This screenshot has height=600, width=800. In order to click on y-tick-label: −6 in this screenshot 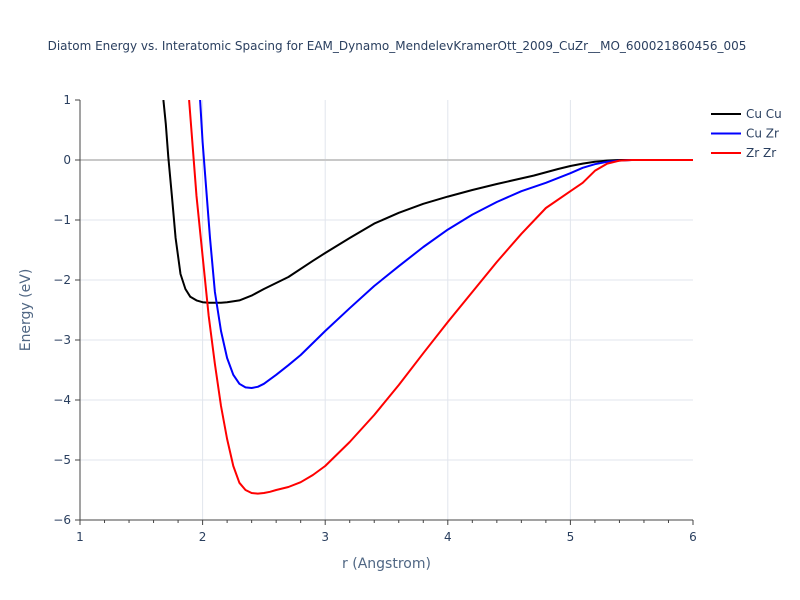, I will do `click(62, 520)`.